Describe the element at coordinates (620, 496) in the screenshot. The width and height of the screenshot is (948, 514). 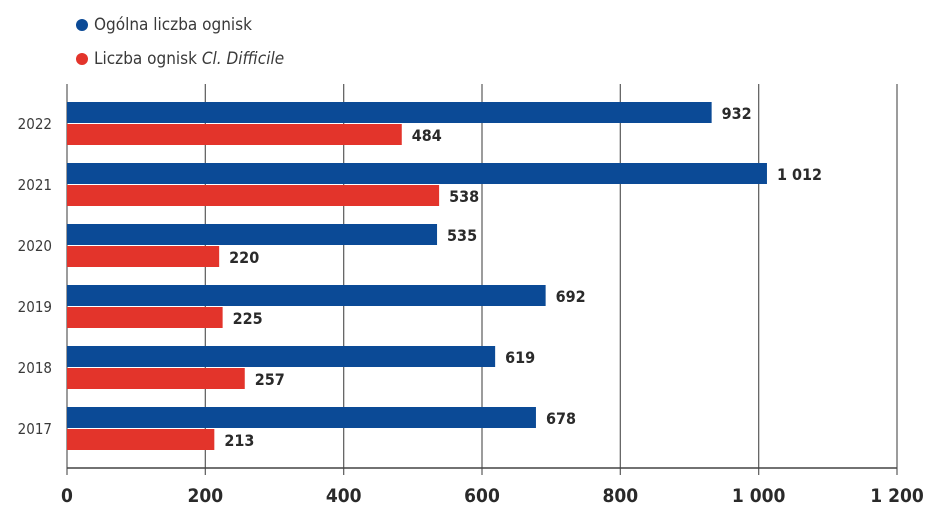
I see `x-tick-label: 800` at that location.